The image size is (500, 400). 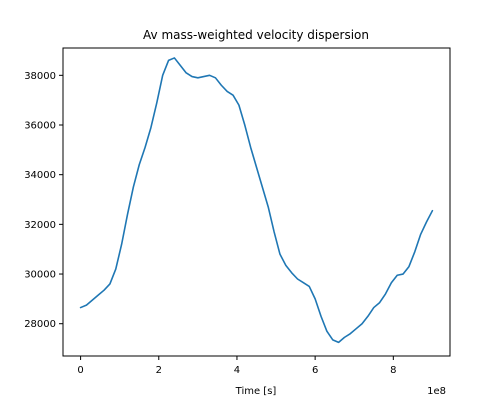 I want to click on y-tick-label: 30000, so click(x=40, y=275).